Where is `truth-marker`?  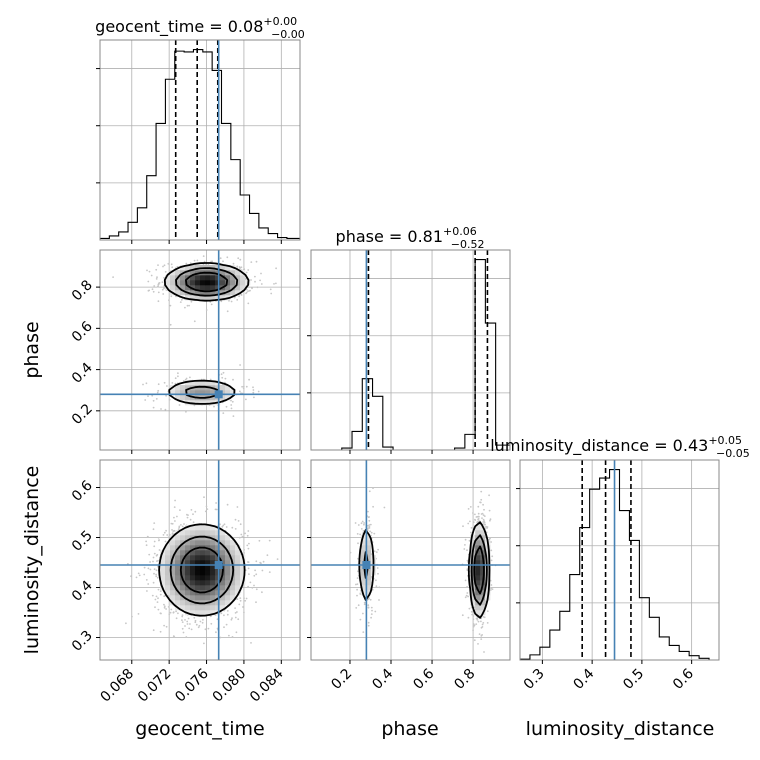
truth-marker is located at coordinates (366, 565).